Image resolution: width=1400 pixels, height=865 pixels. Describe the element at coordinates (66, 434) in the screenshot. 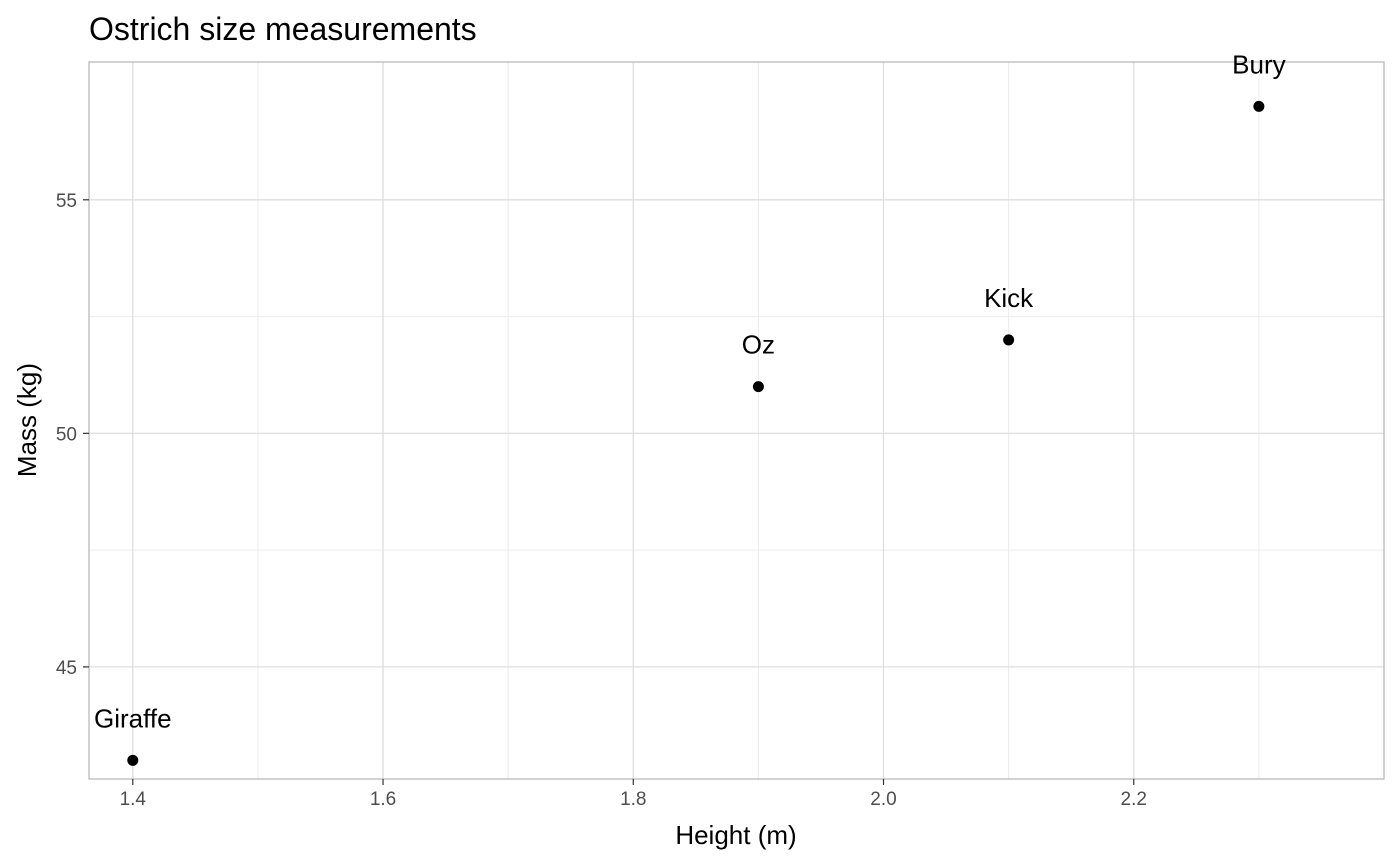

I see `y-tick-label: 50` at that location.